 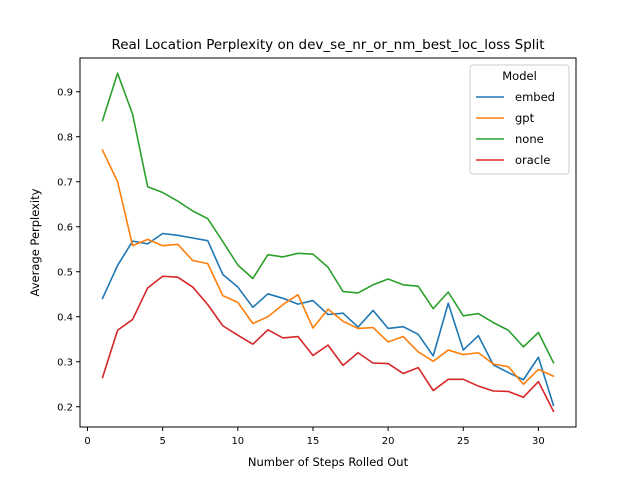 I want to click on y-axis: 0.2 0.3 0.4 0.5 0.6 0.7 0.8 0.9, so click(x=68, y=250).